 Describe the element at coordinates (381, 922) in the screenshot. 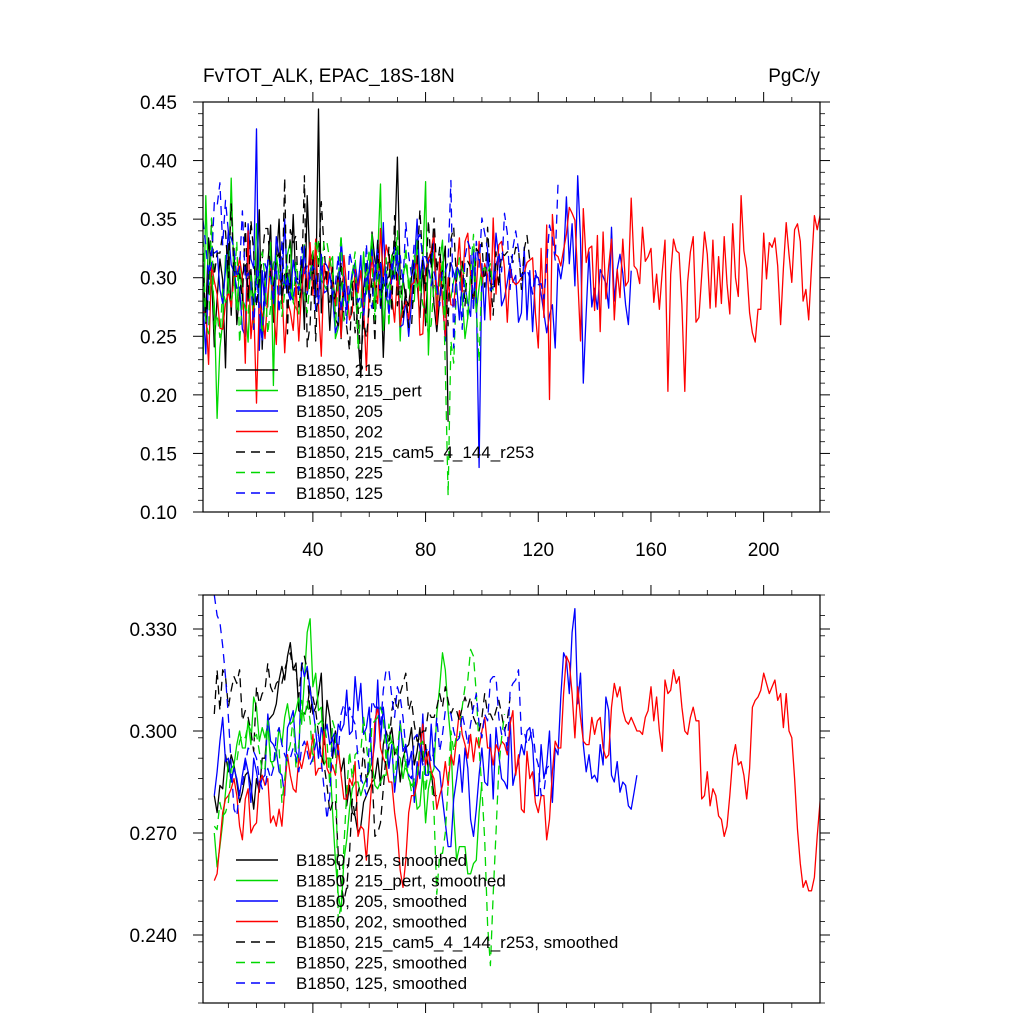

I see `bottom-legend-label-b1850-202-smoothed: B1850, 202, smoothed` at that location.